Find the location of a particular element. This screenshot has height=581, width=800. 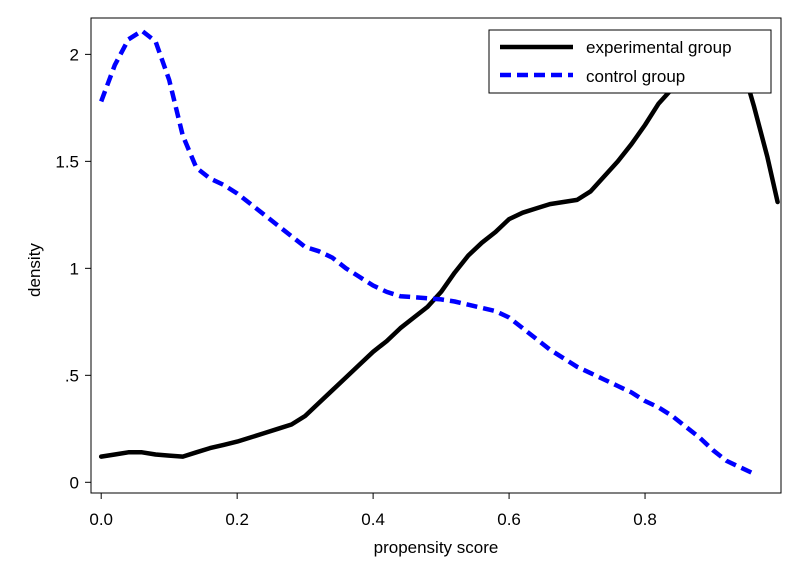

legend: experimental group control group is located at coordinates (630, 61).